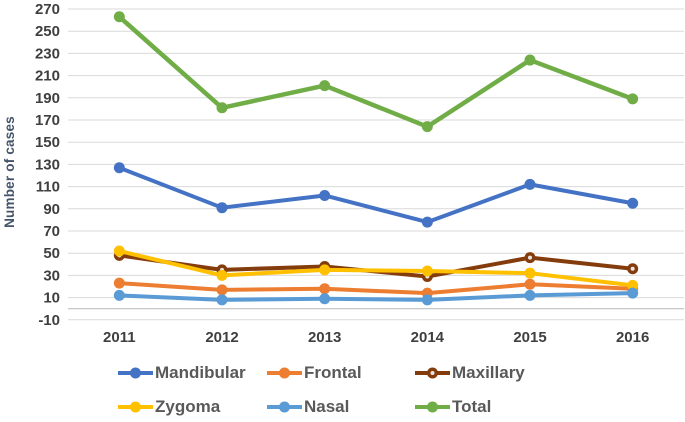 The width and height of the screenshot is (685, 422). Describe the element at coordinates (376, 296) in the screenshot. I see `series-line-nasal` at that location.